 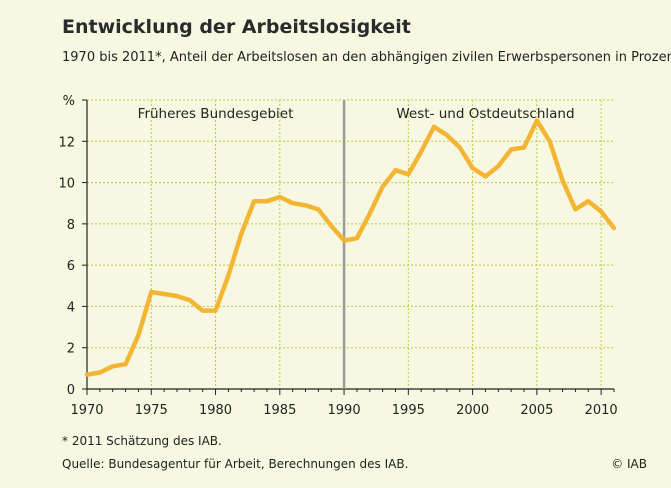 What do you see at coordinates (86, 410) in the screenshot?
I see `x-tick-label: 1970` at bounding box center [86, 410].